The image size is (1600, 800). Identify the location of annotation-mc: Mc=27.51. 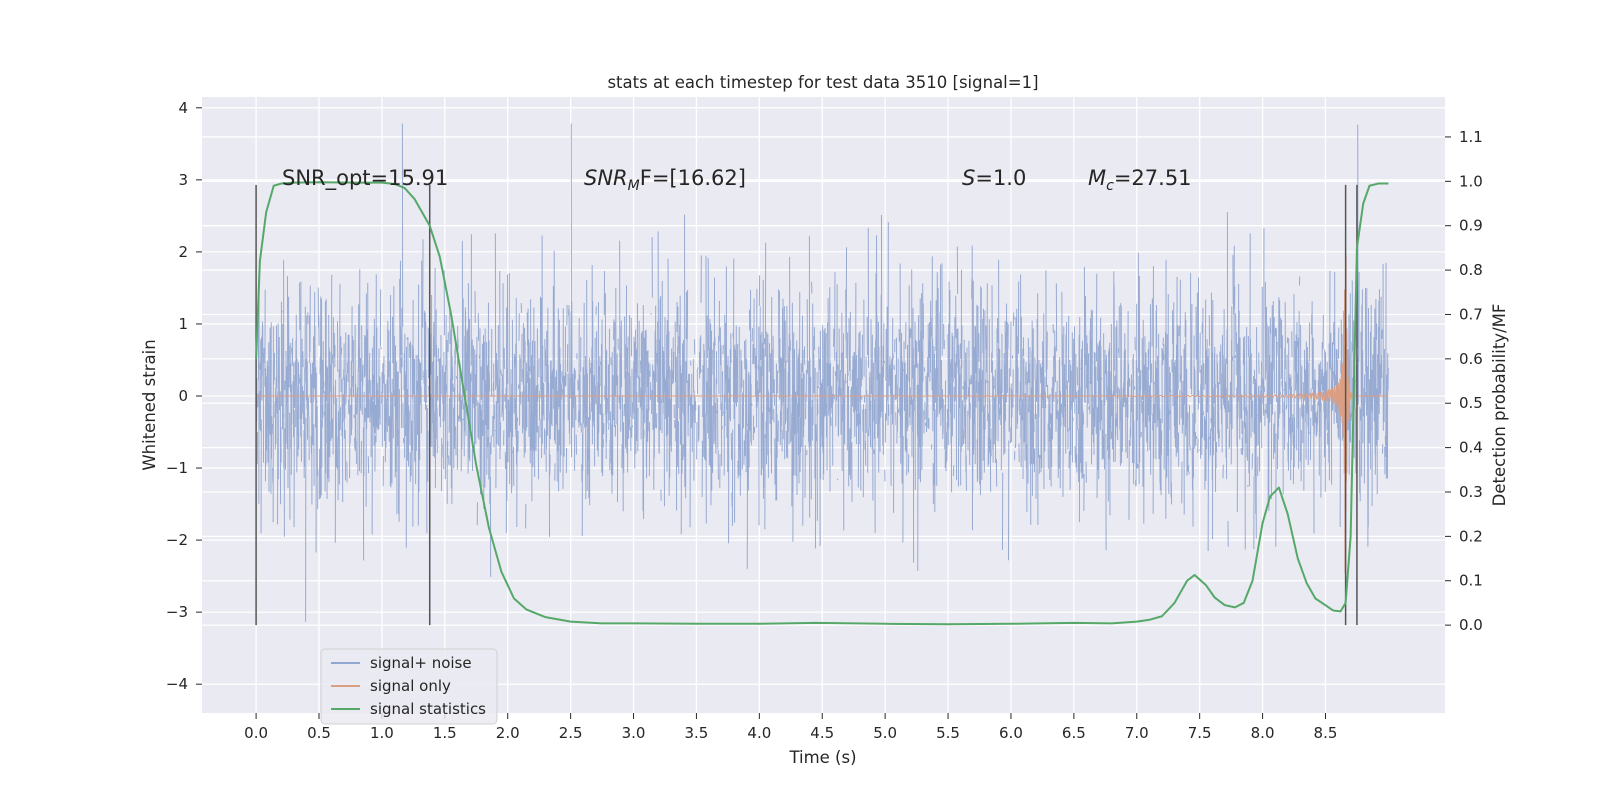
(1140, 180).